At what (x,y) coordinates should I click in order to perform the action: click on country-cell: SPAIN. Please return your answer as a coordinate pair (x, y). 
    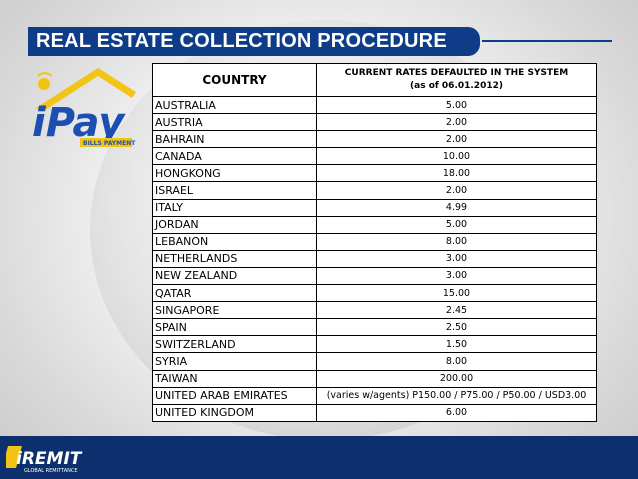
    Looking at the image, I should click on (234, 327).